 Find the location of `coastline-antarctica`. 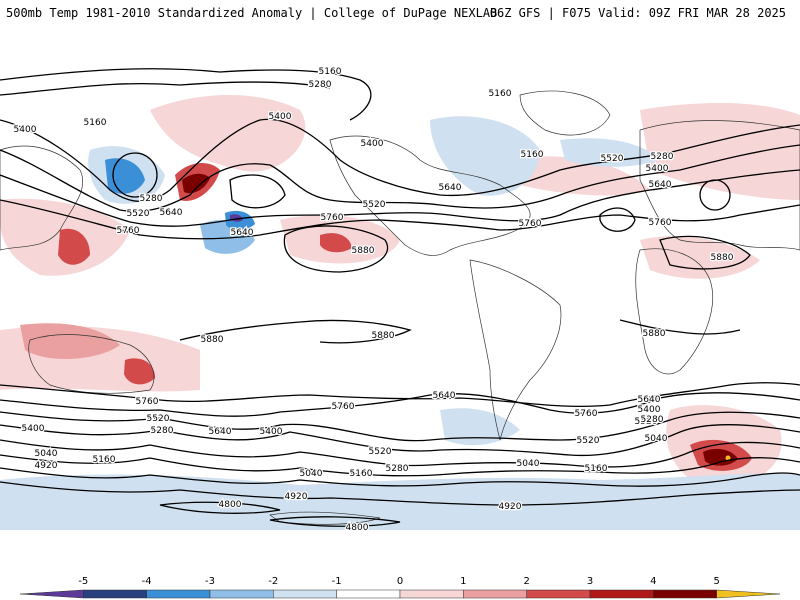

coastline-antarctica is located at coordinates (325, 518).